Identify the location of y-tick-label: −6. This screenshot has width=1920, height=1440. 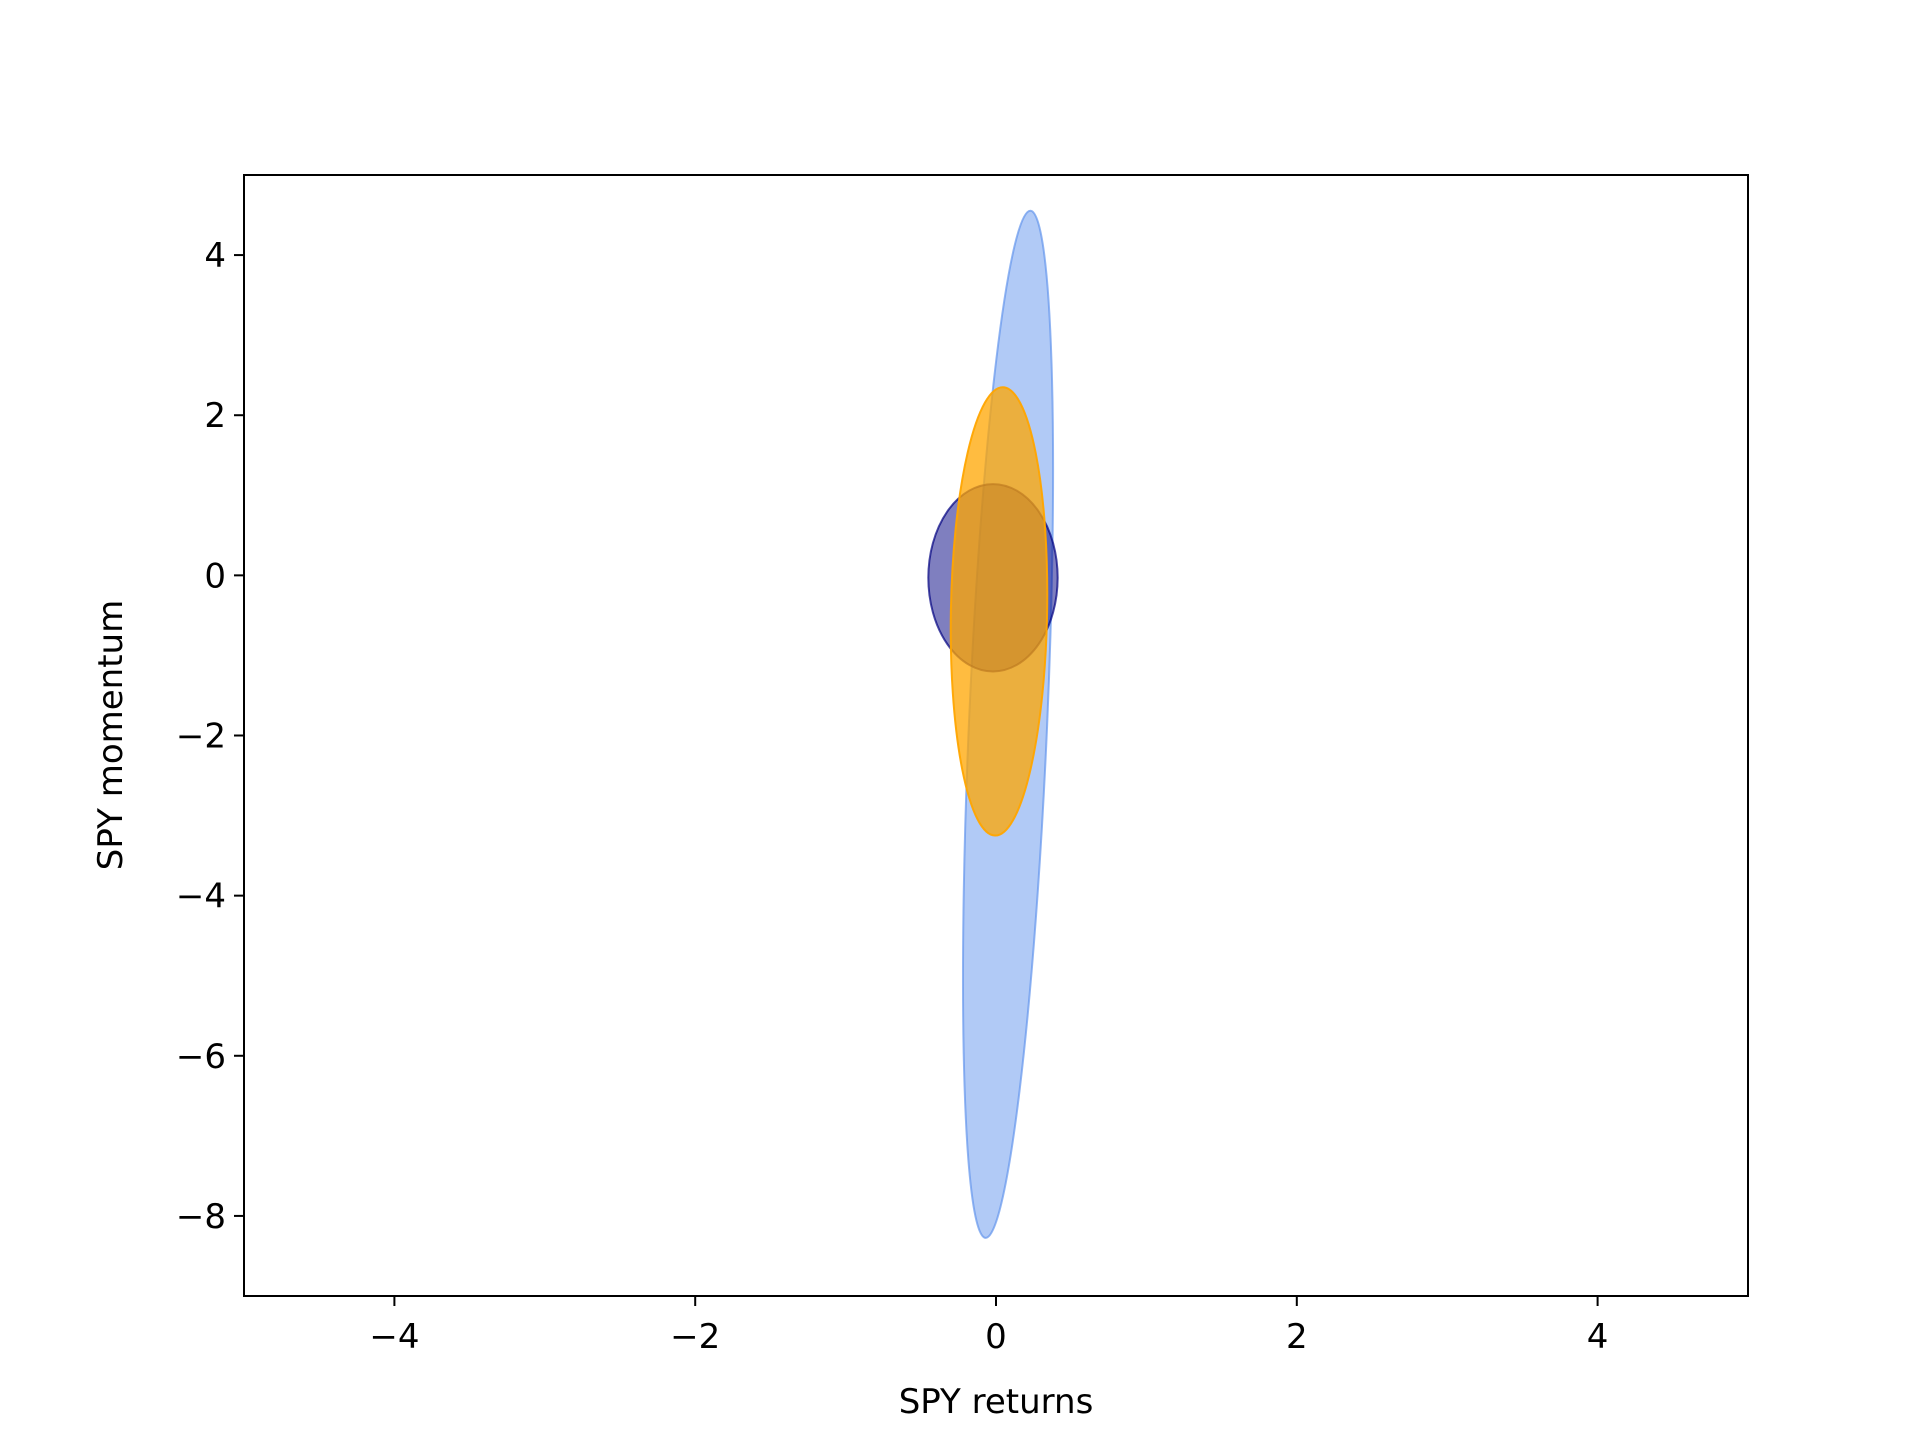
(201, 1057).